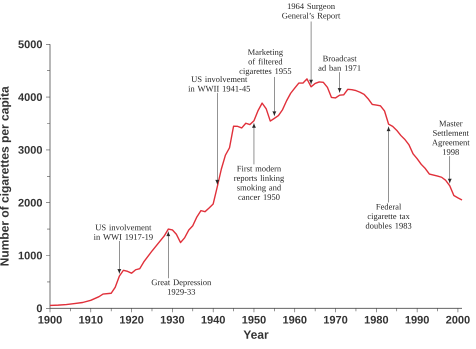  I want to click on y-tick-label: 3000, so click(30, 150).